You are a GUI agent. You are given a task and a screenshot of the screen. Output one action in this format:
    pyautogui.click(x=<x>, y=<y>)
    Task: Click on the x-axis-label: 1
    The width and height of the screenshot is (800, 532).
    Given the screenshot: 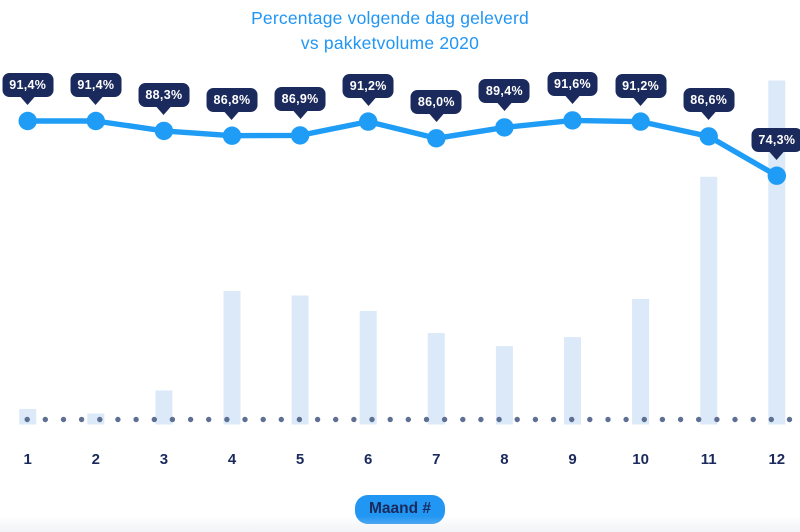 What is the action you would take?
    pyautogui.click(x=27, y=459)
    